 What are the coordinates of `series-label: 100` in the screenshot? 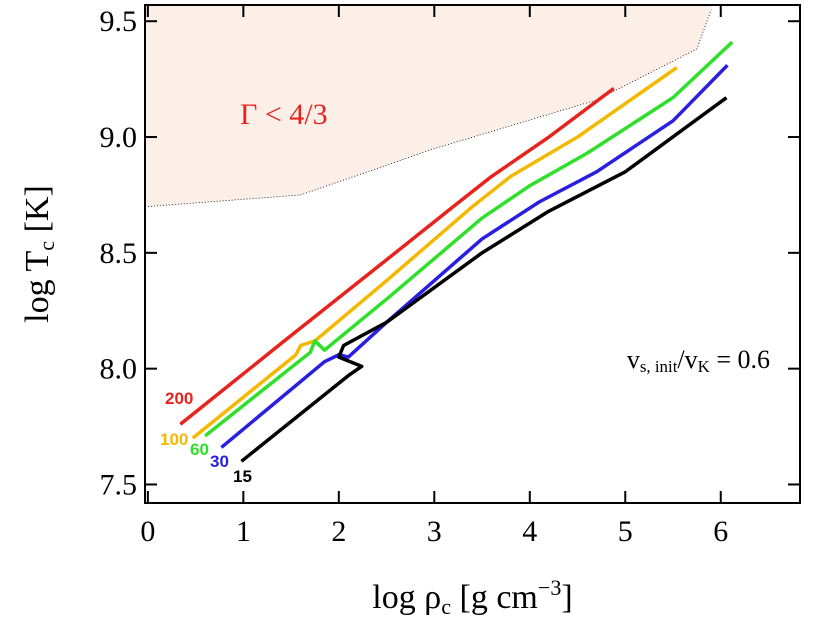 It's located at (174, 439).